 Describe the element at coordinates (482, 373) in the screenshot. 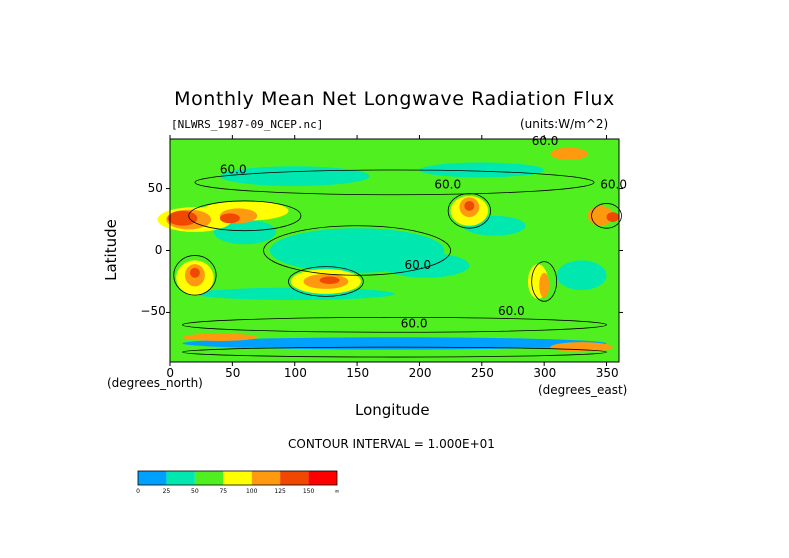

I see `x-tick-label: 250` at that location.